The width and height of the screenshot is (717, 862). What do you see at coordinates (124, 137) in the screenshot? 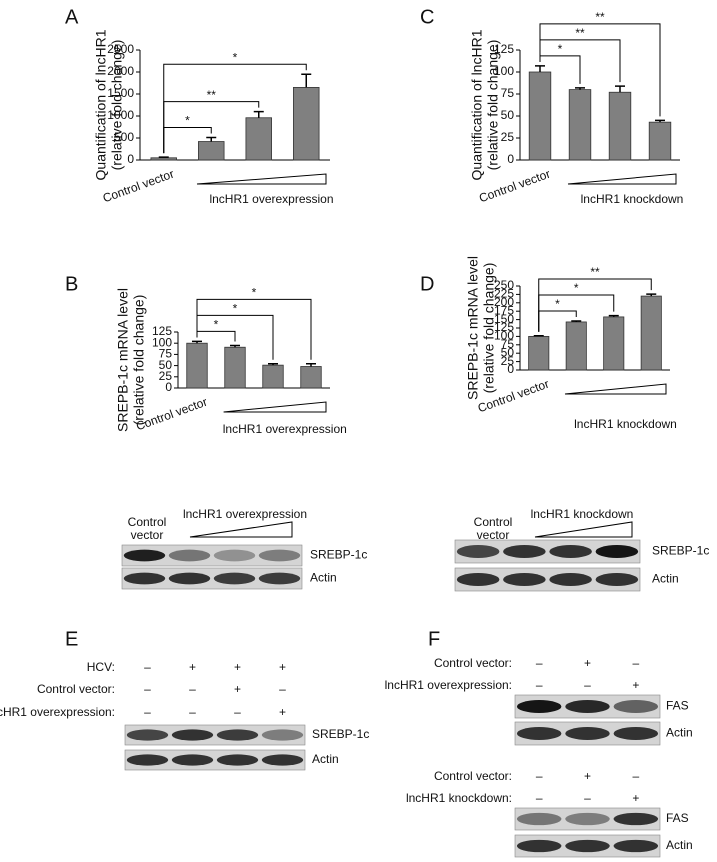
I see `y-tick-label: 500` at bounding box center [124, 137].